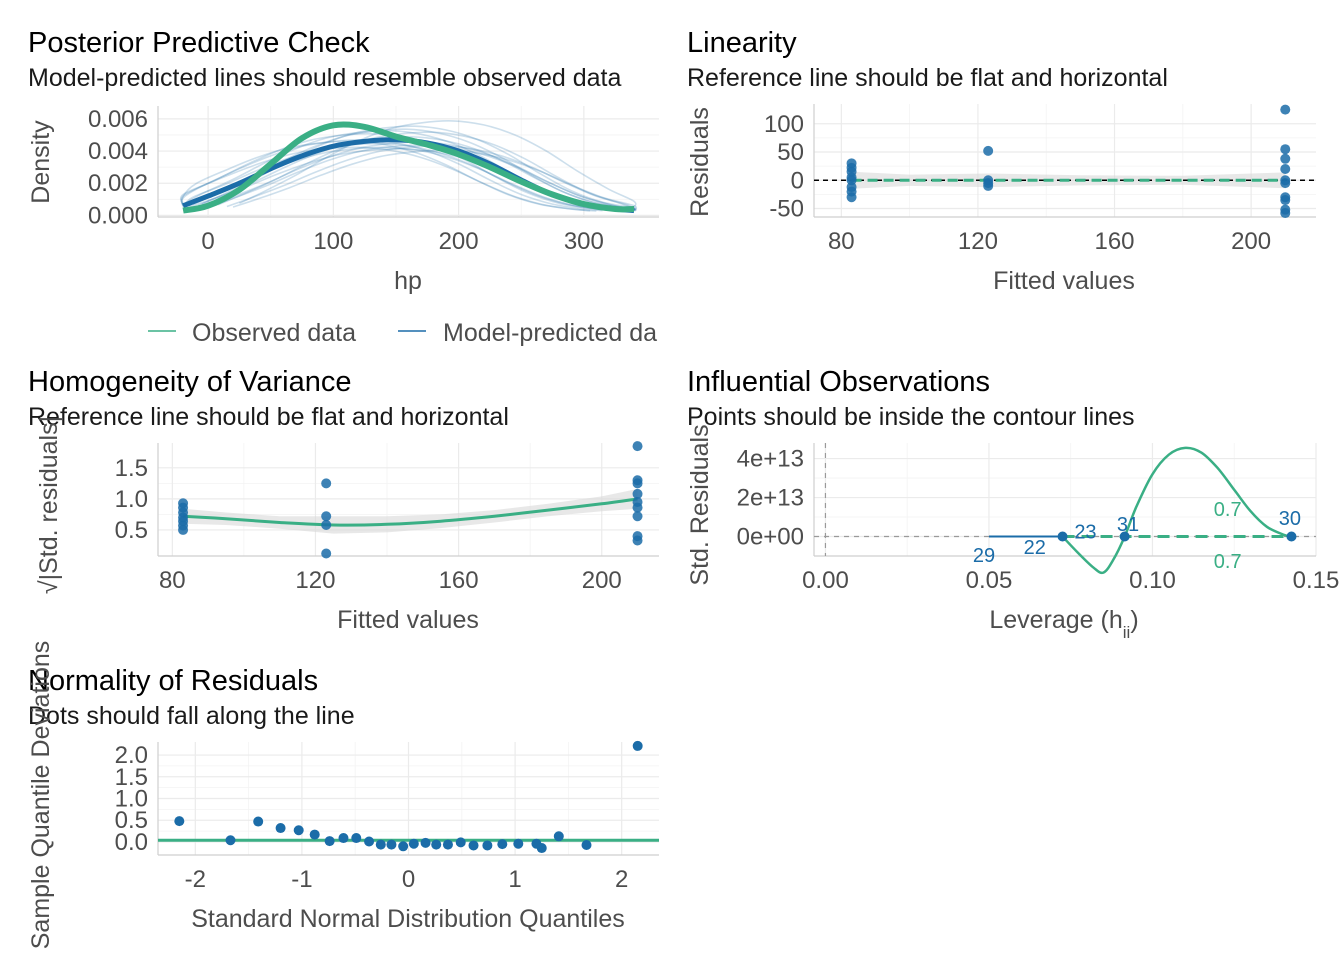 The height and width of the screenshot is (960, 1344). Describe the element at coordinates (410, 512) in the screenshot. I see `homogeneity-fit-line` at that location.